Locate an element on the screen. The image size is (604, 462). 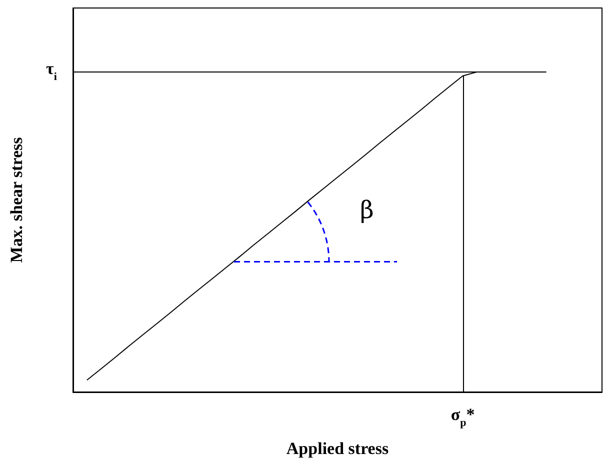
text: τ$_{i}$ is located at coordinates (51, 71).